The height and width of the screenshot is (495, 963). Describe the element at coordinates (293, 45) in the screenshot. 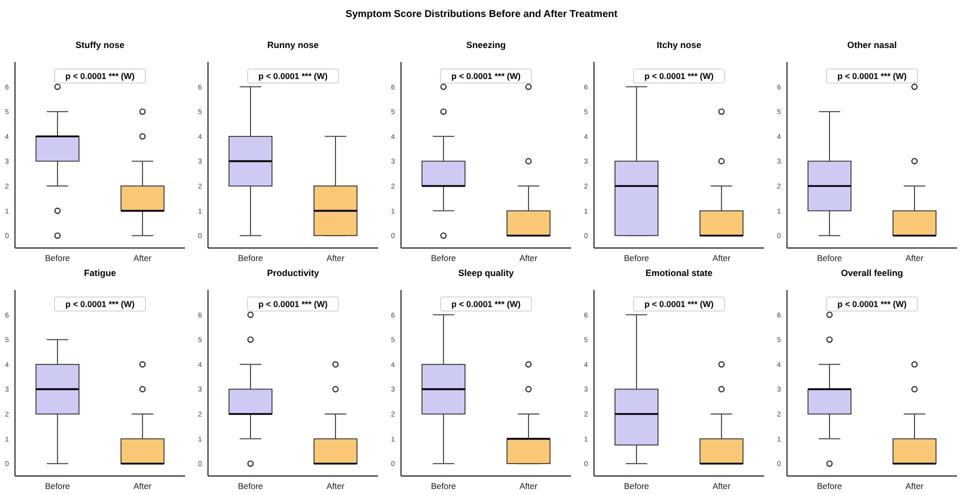

I see `chart-title: Runny nose` at that location.